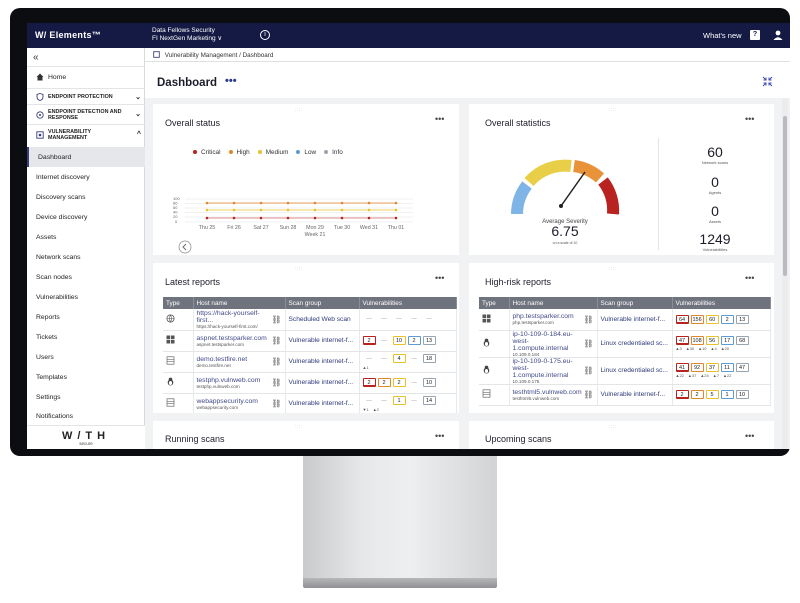 This screenshot has height=603, width=800. I want to click on vuln-count-medium: 56, so click(712, 340).